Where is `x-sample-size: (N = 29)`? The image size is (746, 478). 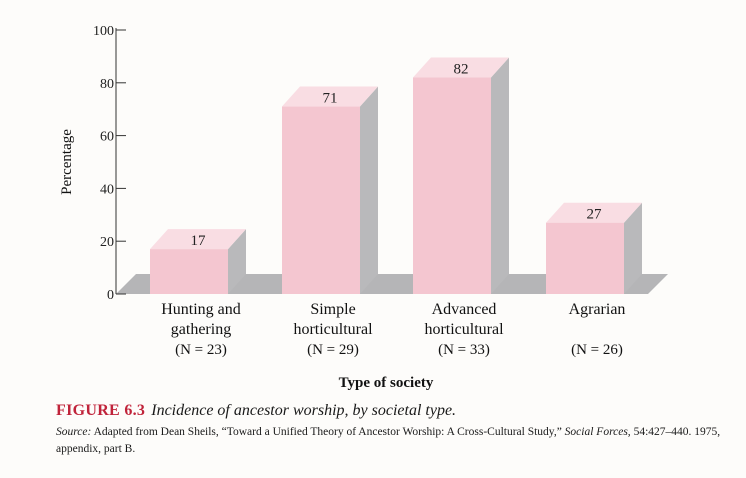 x-sample-size: (N = 29) is located at coordinates (333, 350).